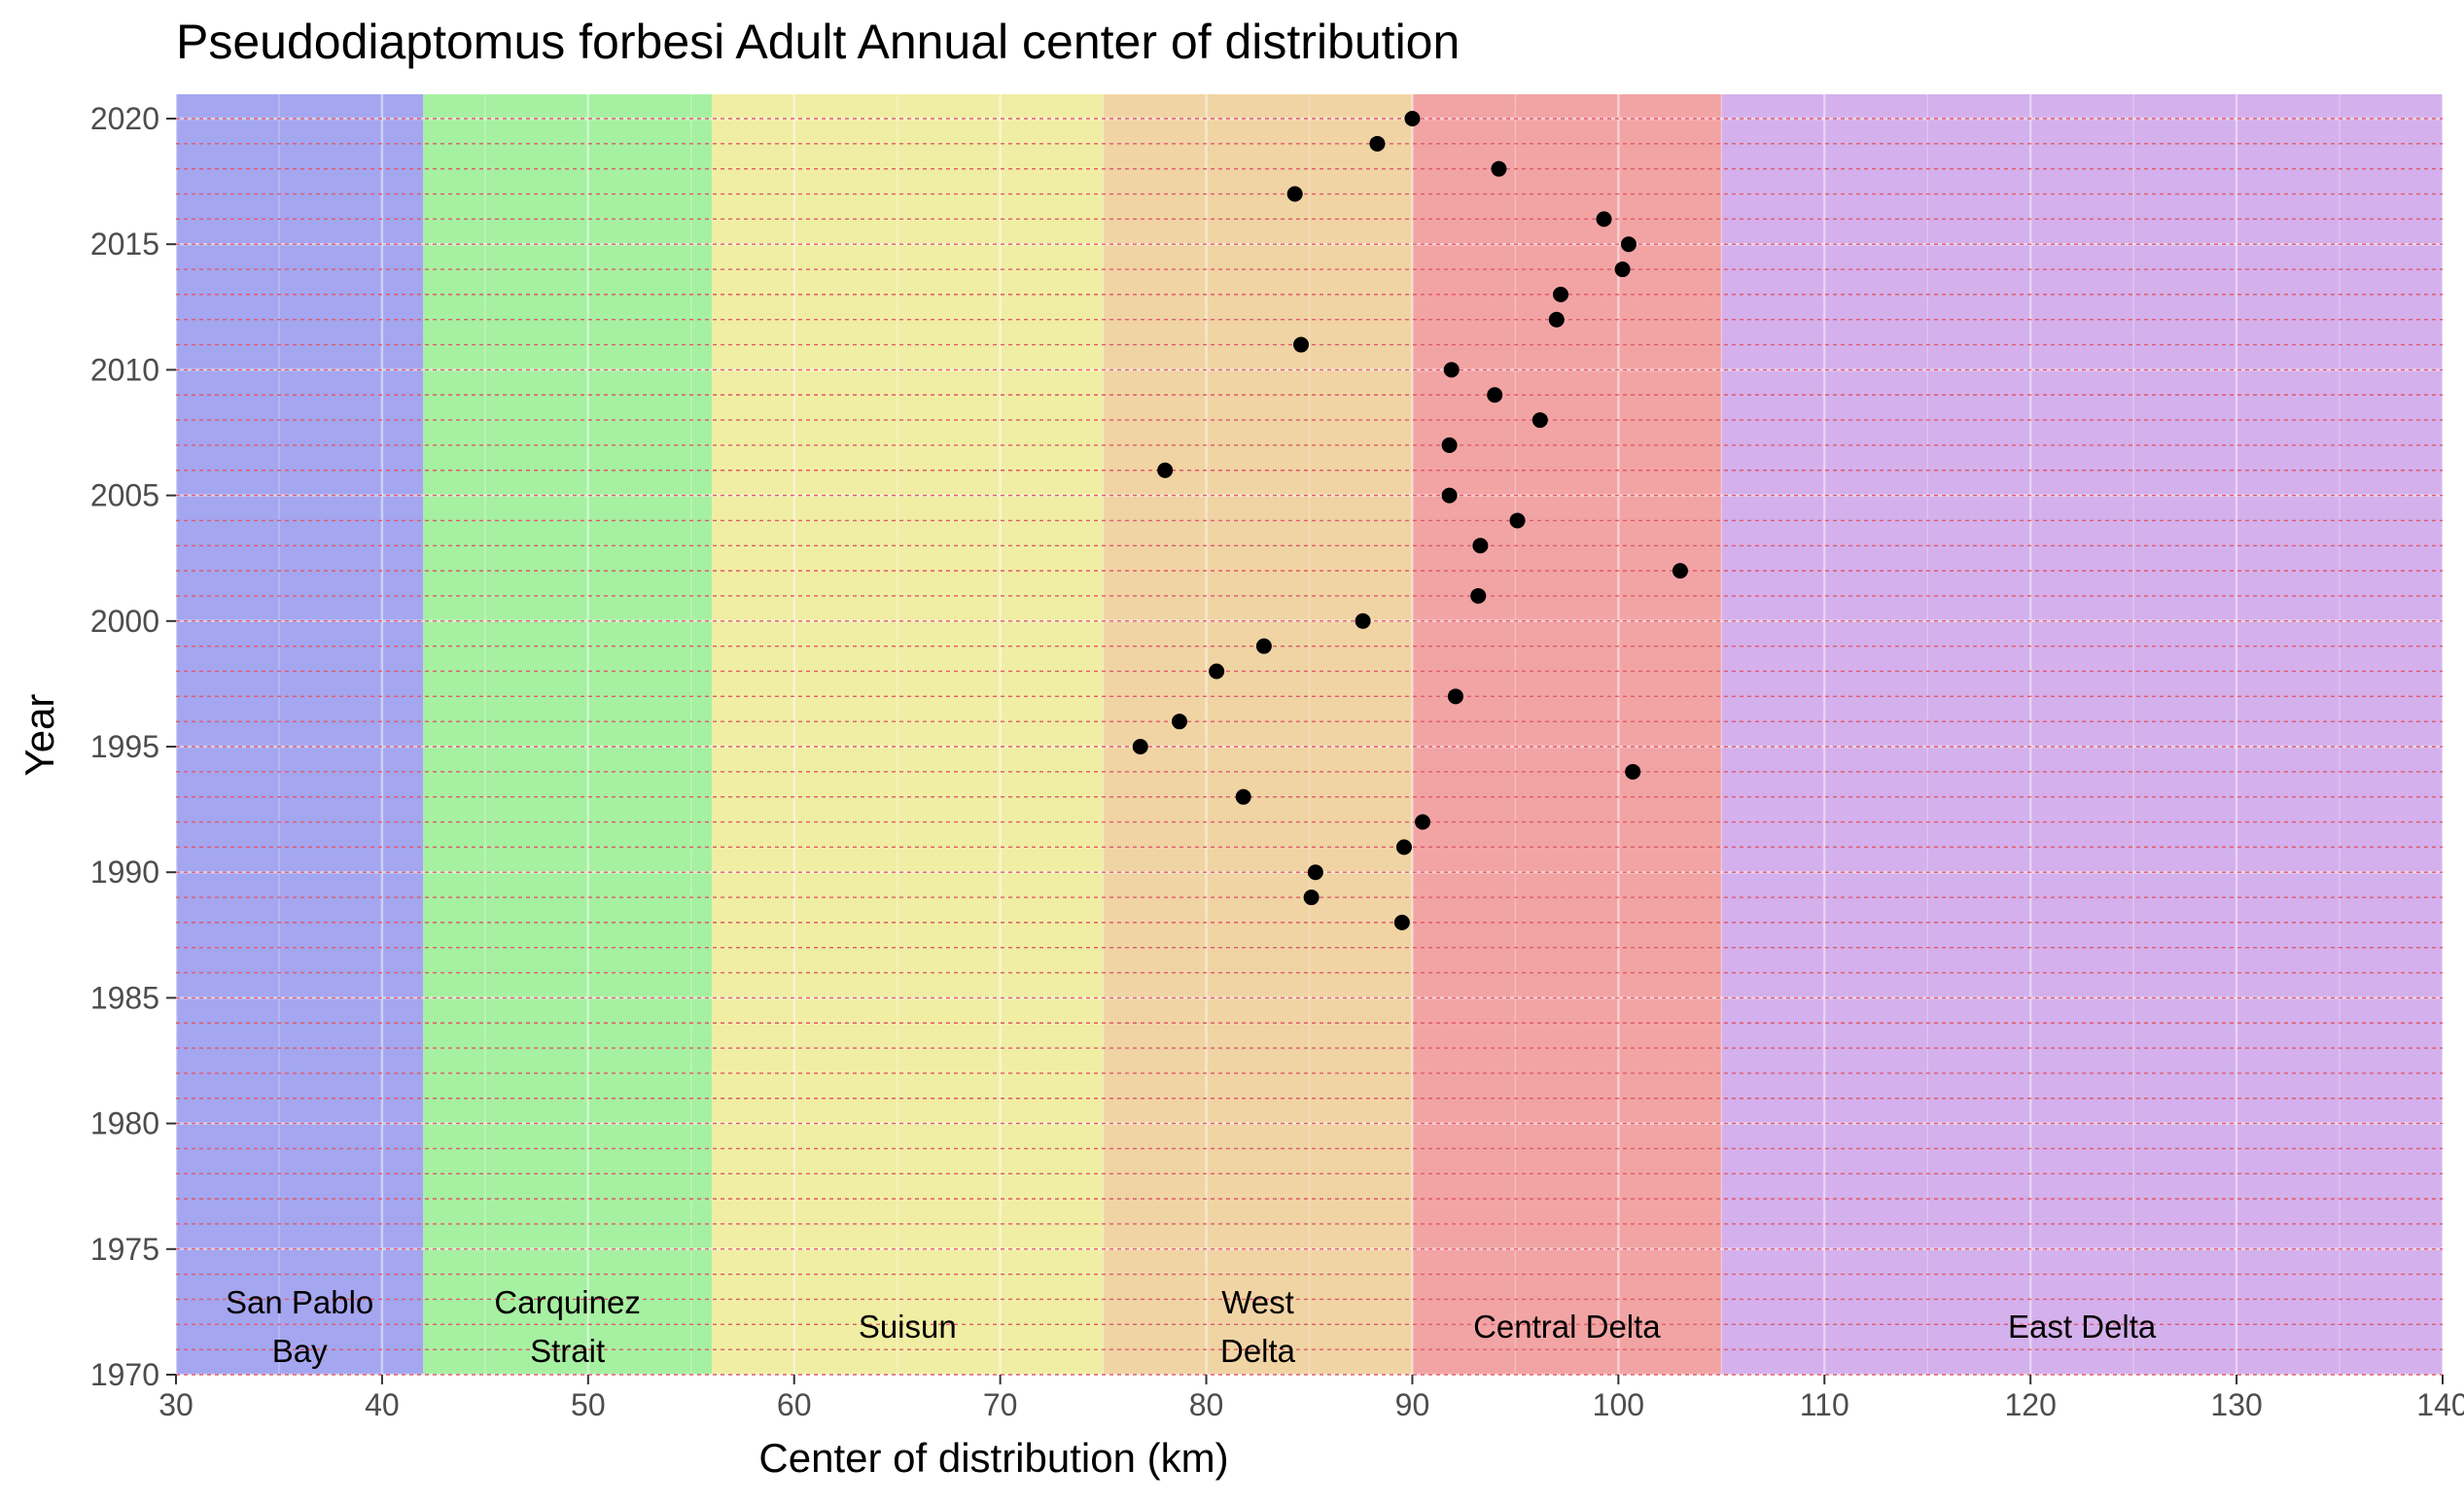  What do you see at coordinates (1680, 571) in the screenshot?
I see `data-point-2002` at bounding box center [1680, 571].